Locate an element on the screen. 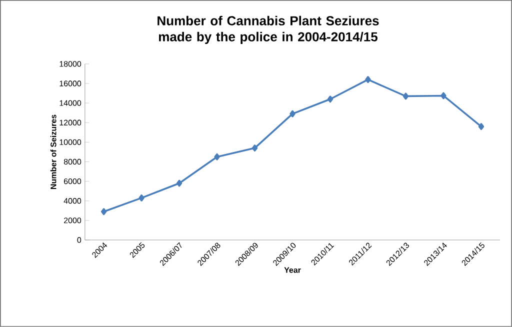 This screenshot has height=327, width=512. y-tick-label: 2000 is located at coordinates (73, 221).